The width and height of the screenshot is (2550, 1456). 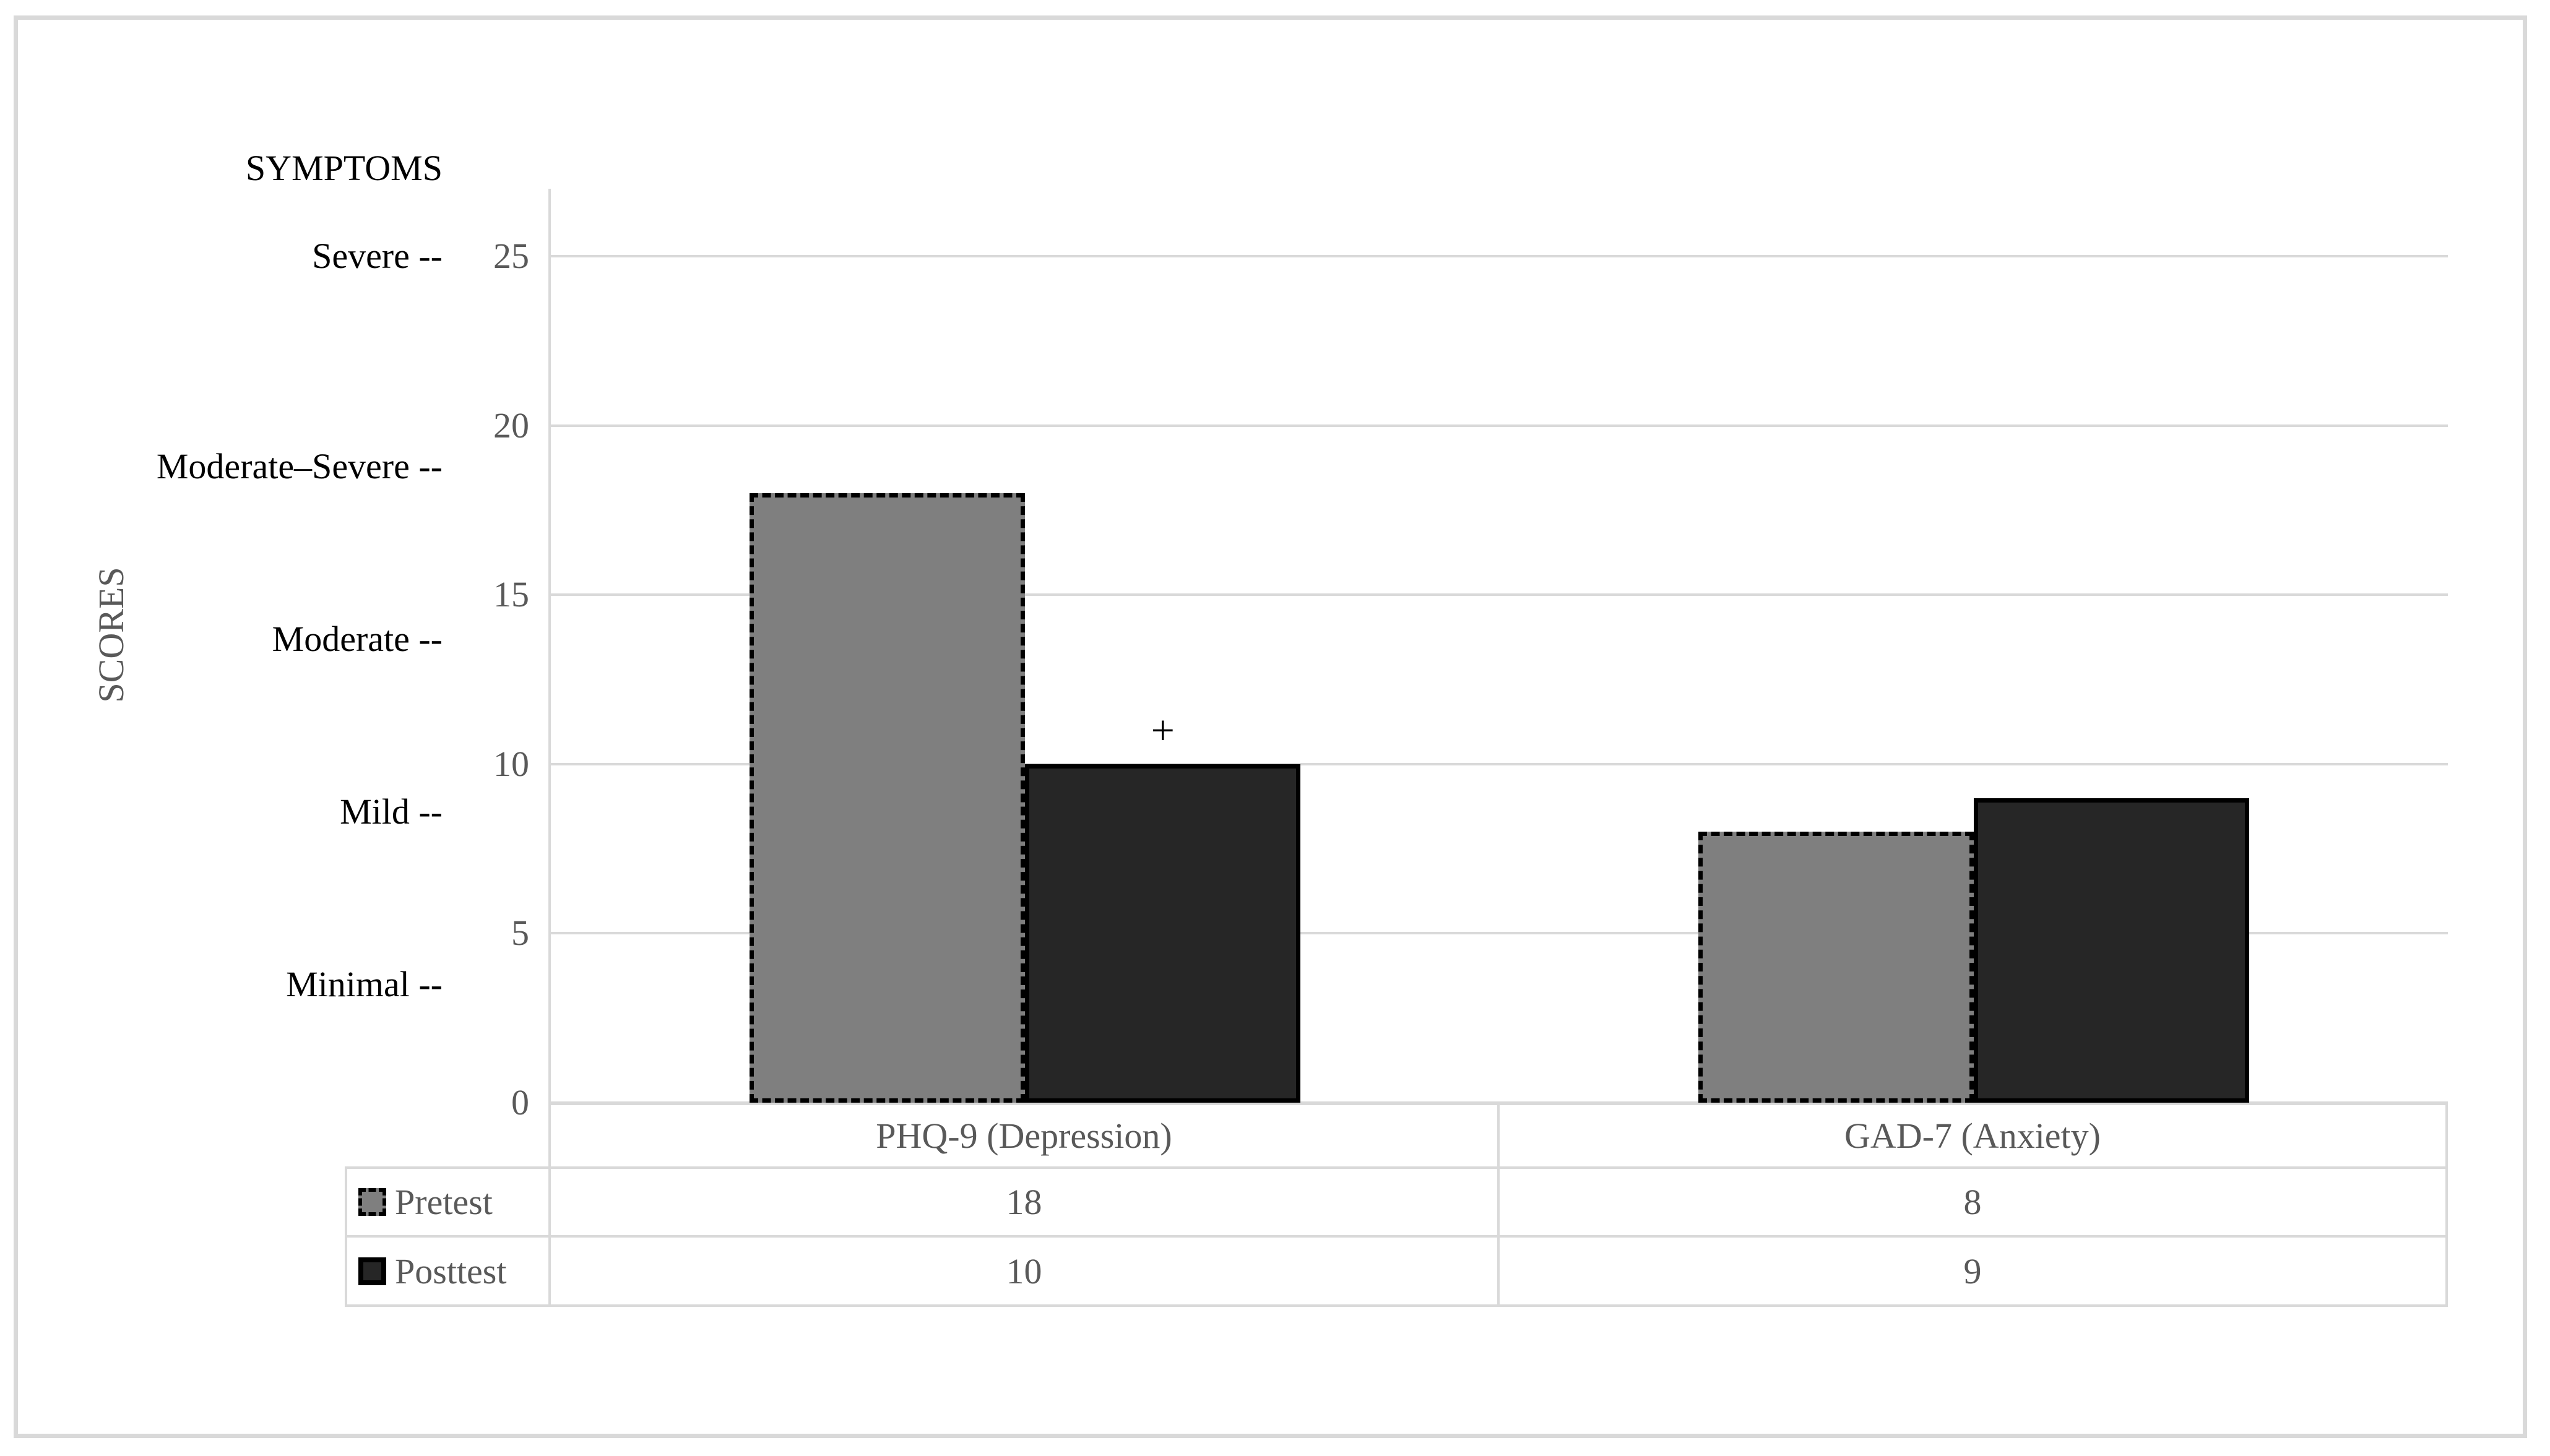 I want to click on pretest-legend-swatch-icon, so click(x=372, y=1202).